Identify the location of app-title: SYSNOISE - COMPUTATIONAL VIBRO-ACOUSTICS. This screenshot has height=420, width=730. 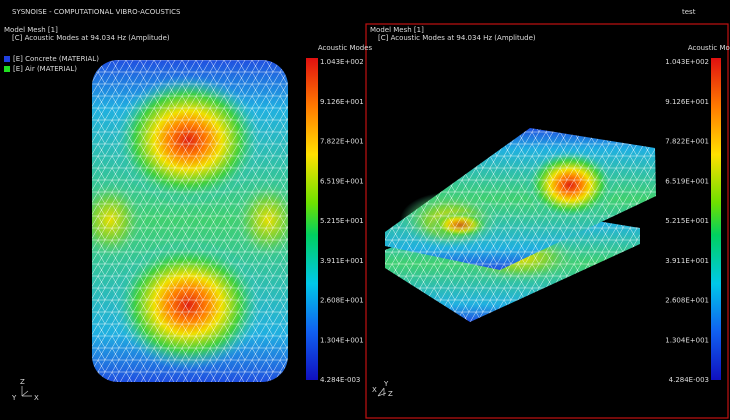
(96, 12).